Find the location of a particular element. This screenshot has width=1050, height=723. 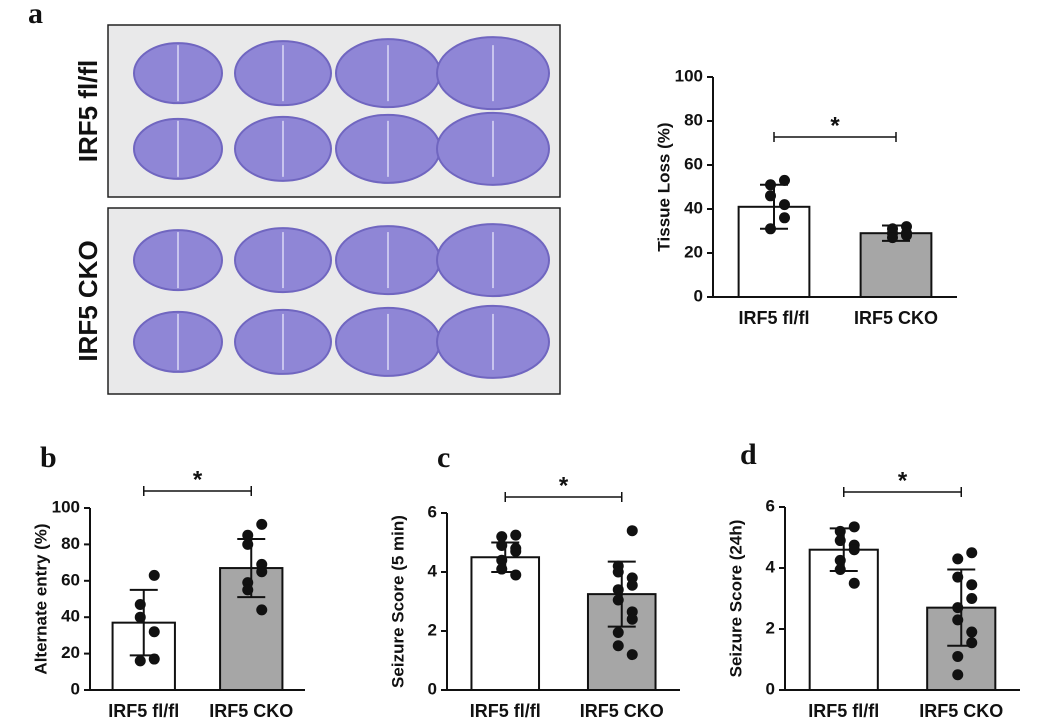

image-label: IRF5 CKO is located at coordinates (88, 300).